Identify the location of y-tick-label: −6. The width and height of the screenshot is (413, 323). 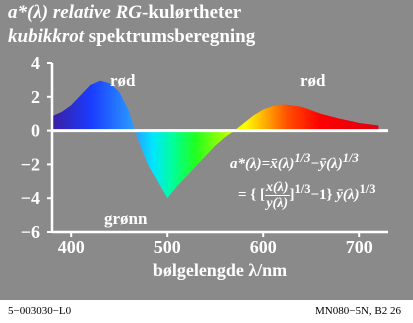
(30, 232).